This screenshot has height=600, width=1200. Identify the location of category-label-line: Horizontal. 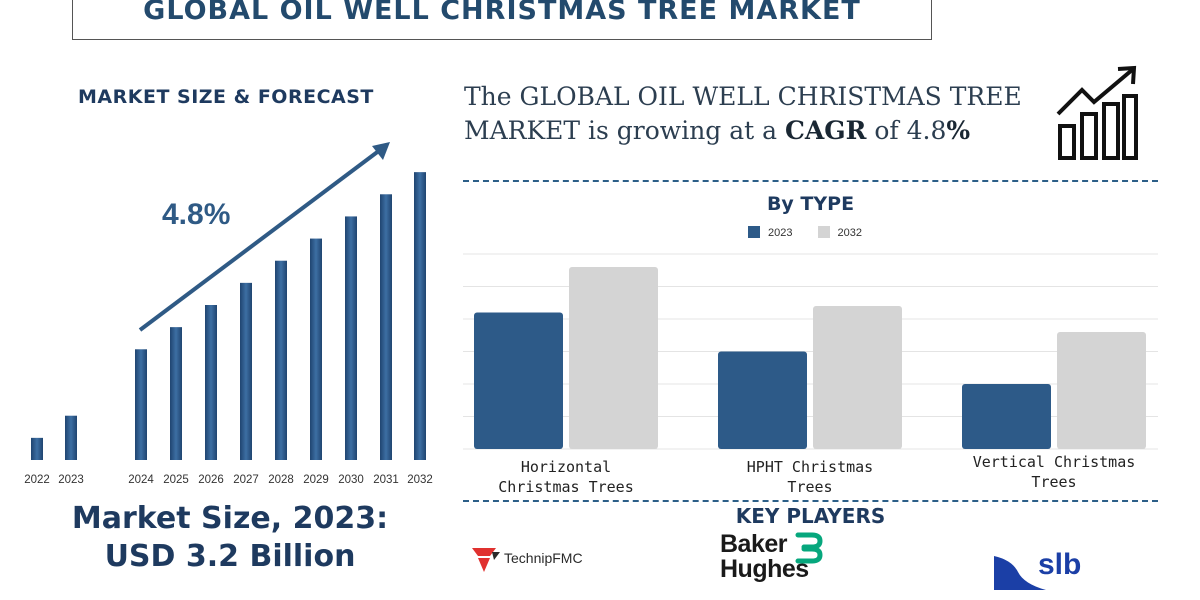
(566, 467).